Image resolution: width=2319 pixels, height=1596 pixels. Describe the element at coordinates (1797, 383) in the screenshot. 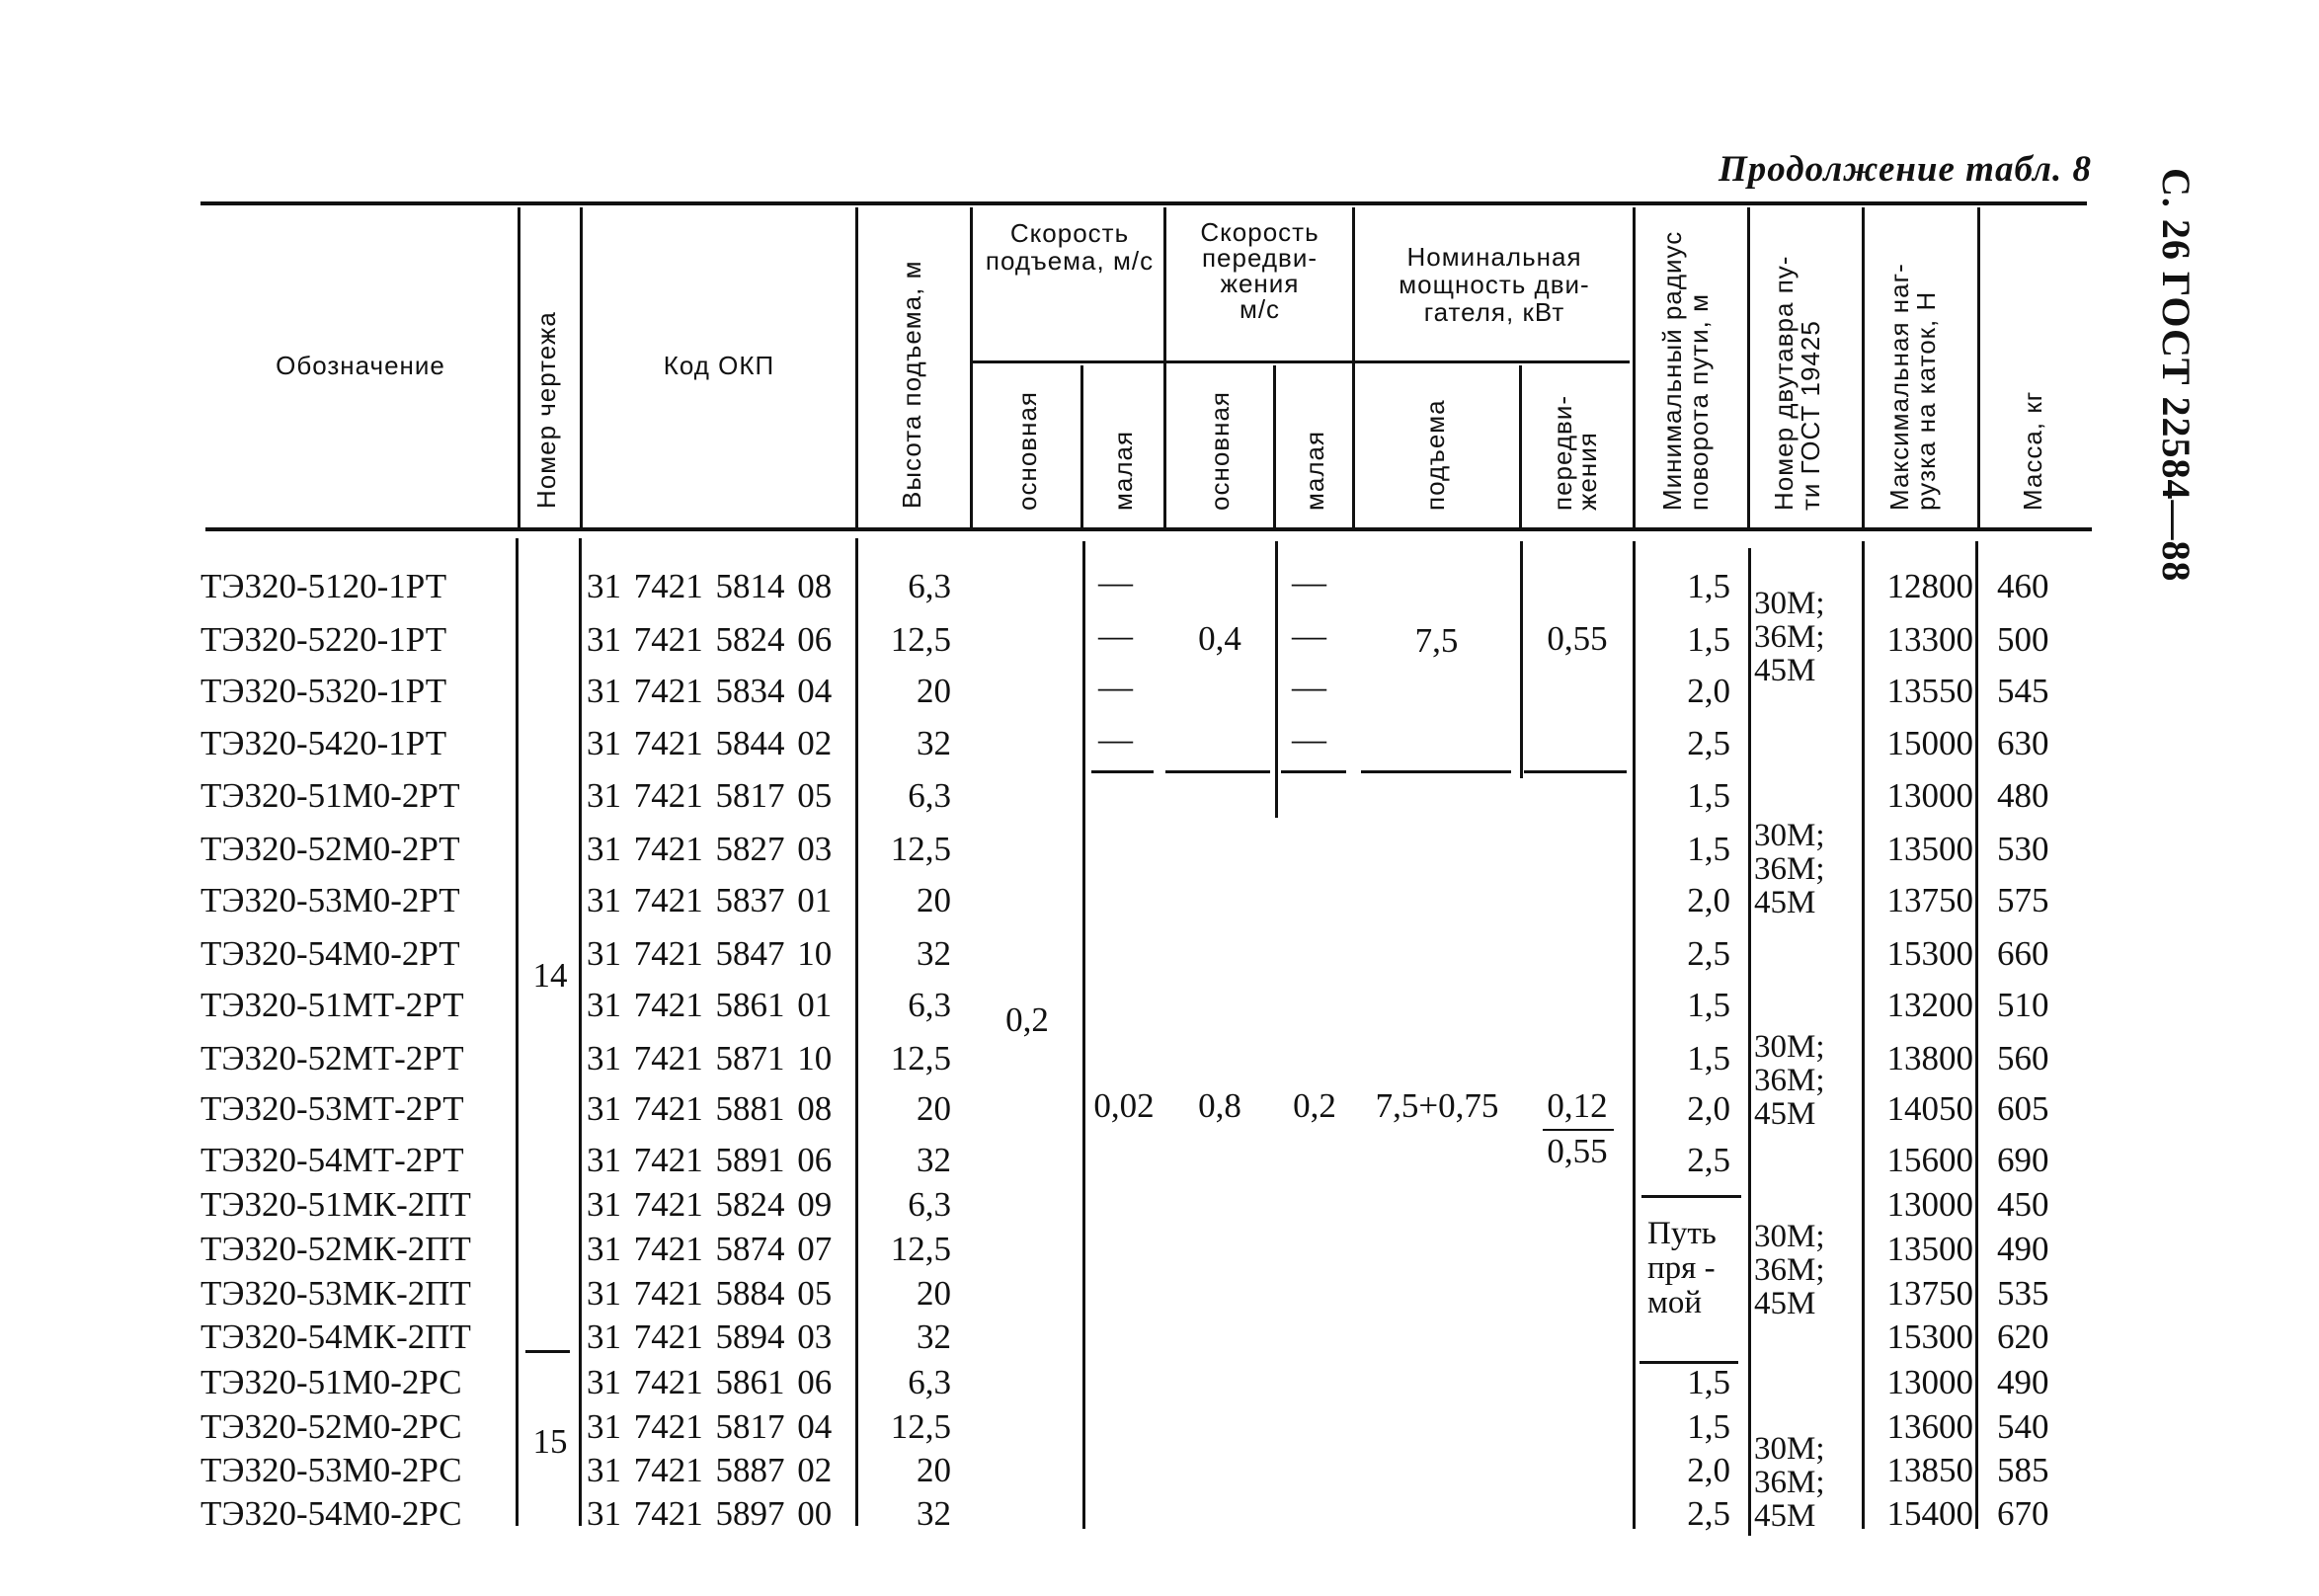

I see `header-beam-number: Номер двутавра пу- ти ГОСТ 19425` at that location.